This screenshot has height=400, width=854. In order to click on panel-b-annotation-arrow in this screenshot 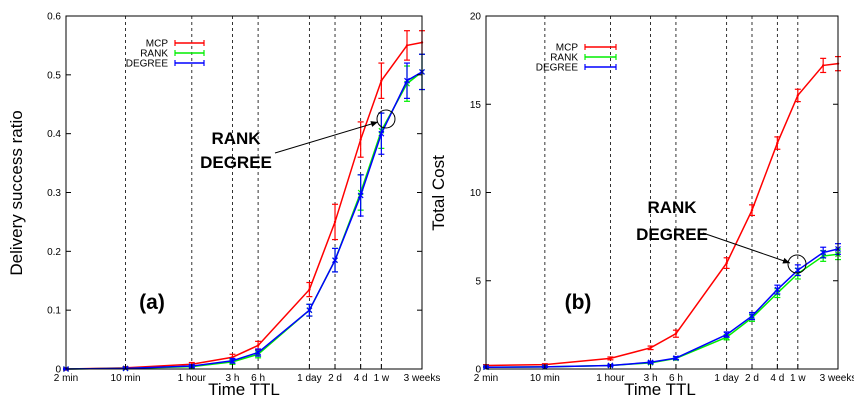, I will do `click(746, 248)`.